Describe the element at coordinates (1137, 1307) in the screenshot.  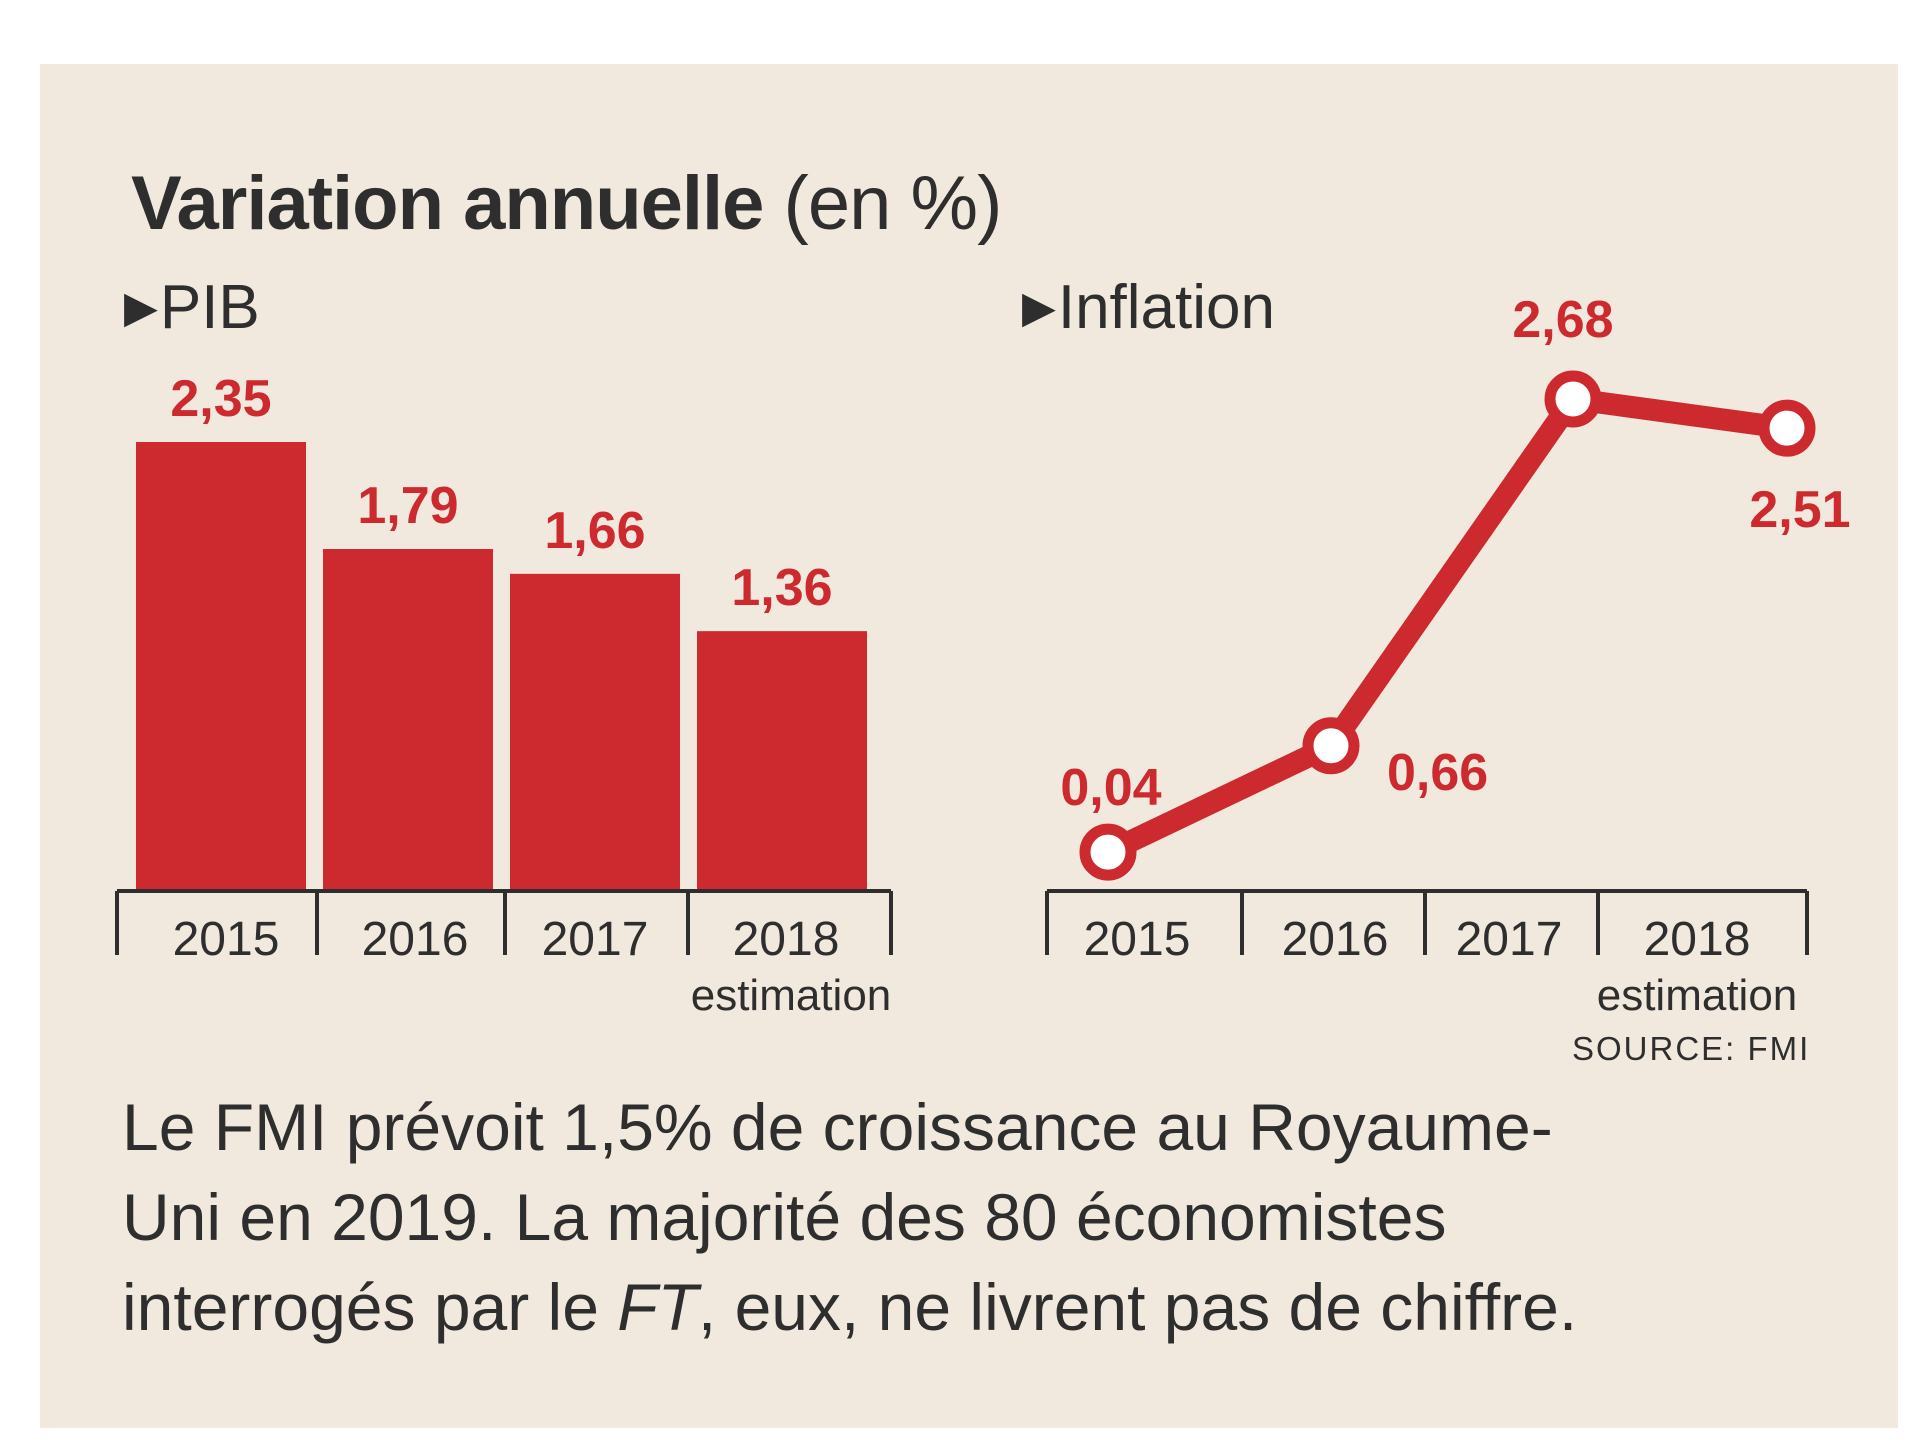
I see `caption-line-3-end: , eux, ne livrent pas de chiffre.` at that location.